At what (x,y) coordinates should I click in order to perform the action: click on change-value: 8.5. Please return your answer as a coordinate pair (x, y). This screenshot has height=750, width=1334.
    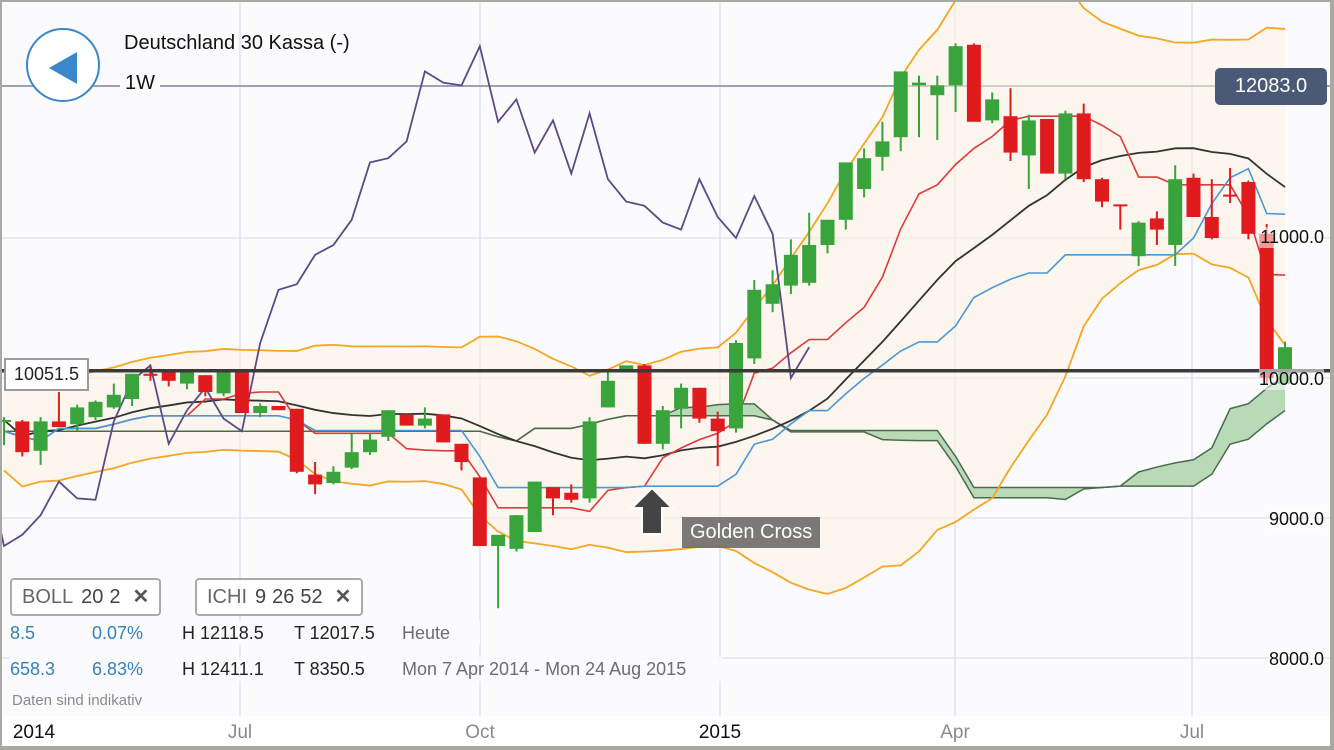
    Looking at the image, I should click on (23, 633).